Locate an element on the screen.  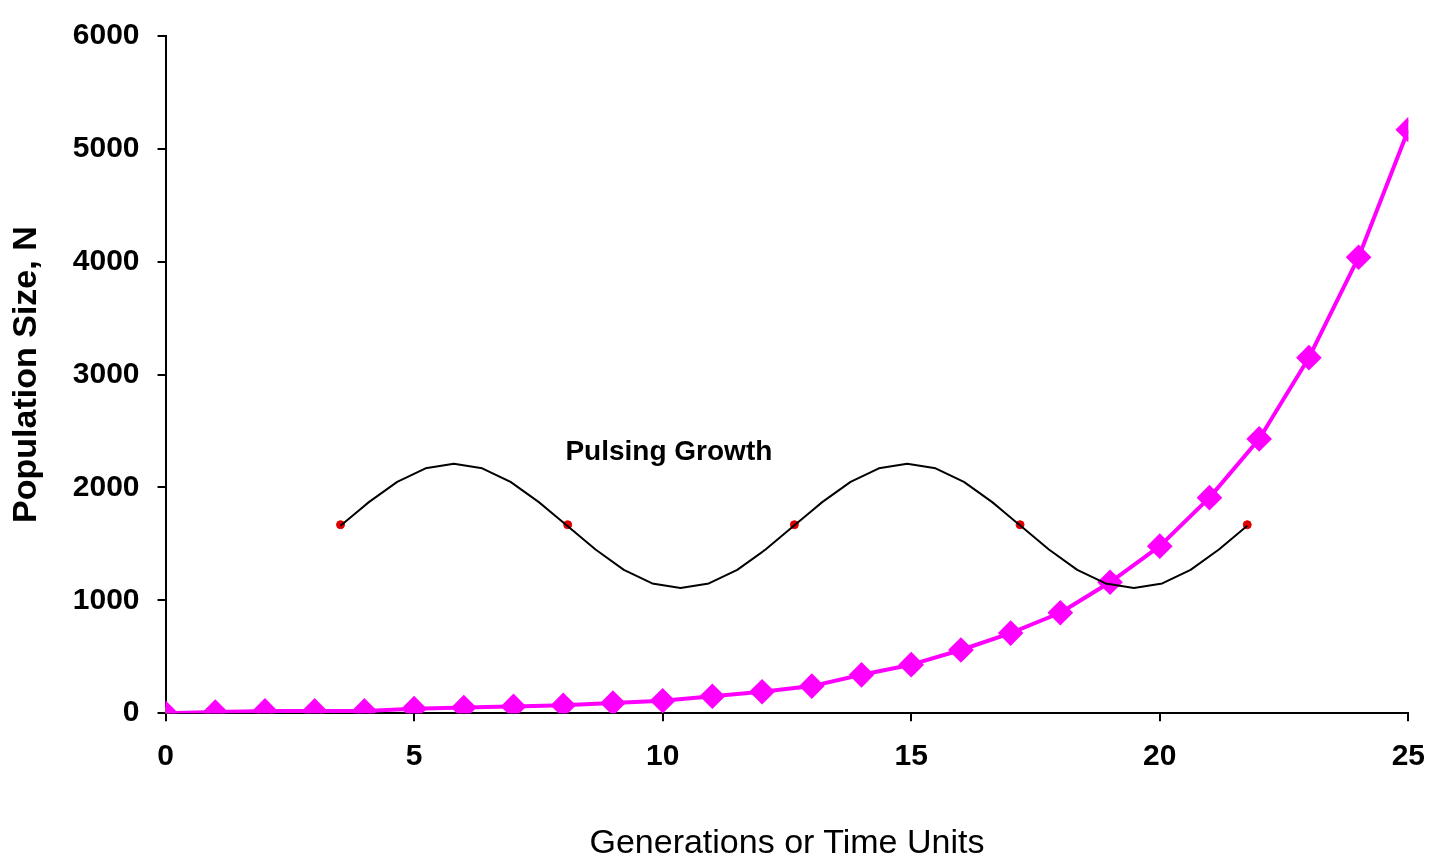
x-tick-label: 10 is located at coordinates (662, 755).